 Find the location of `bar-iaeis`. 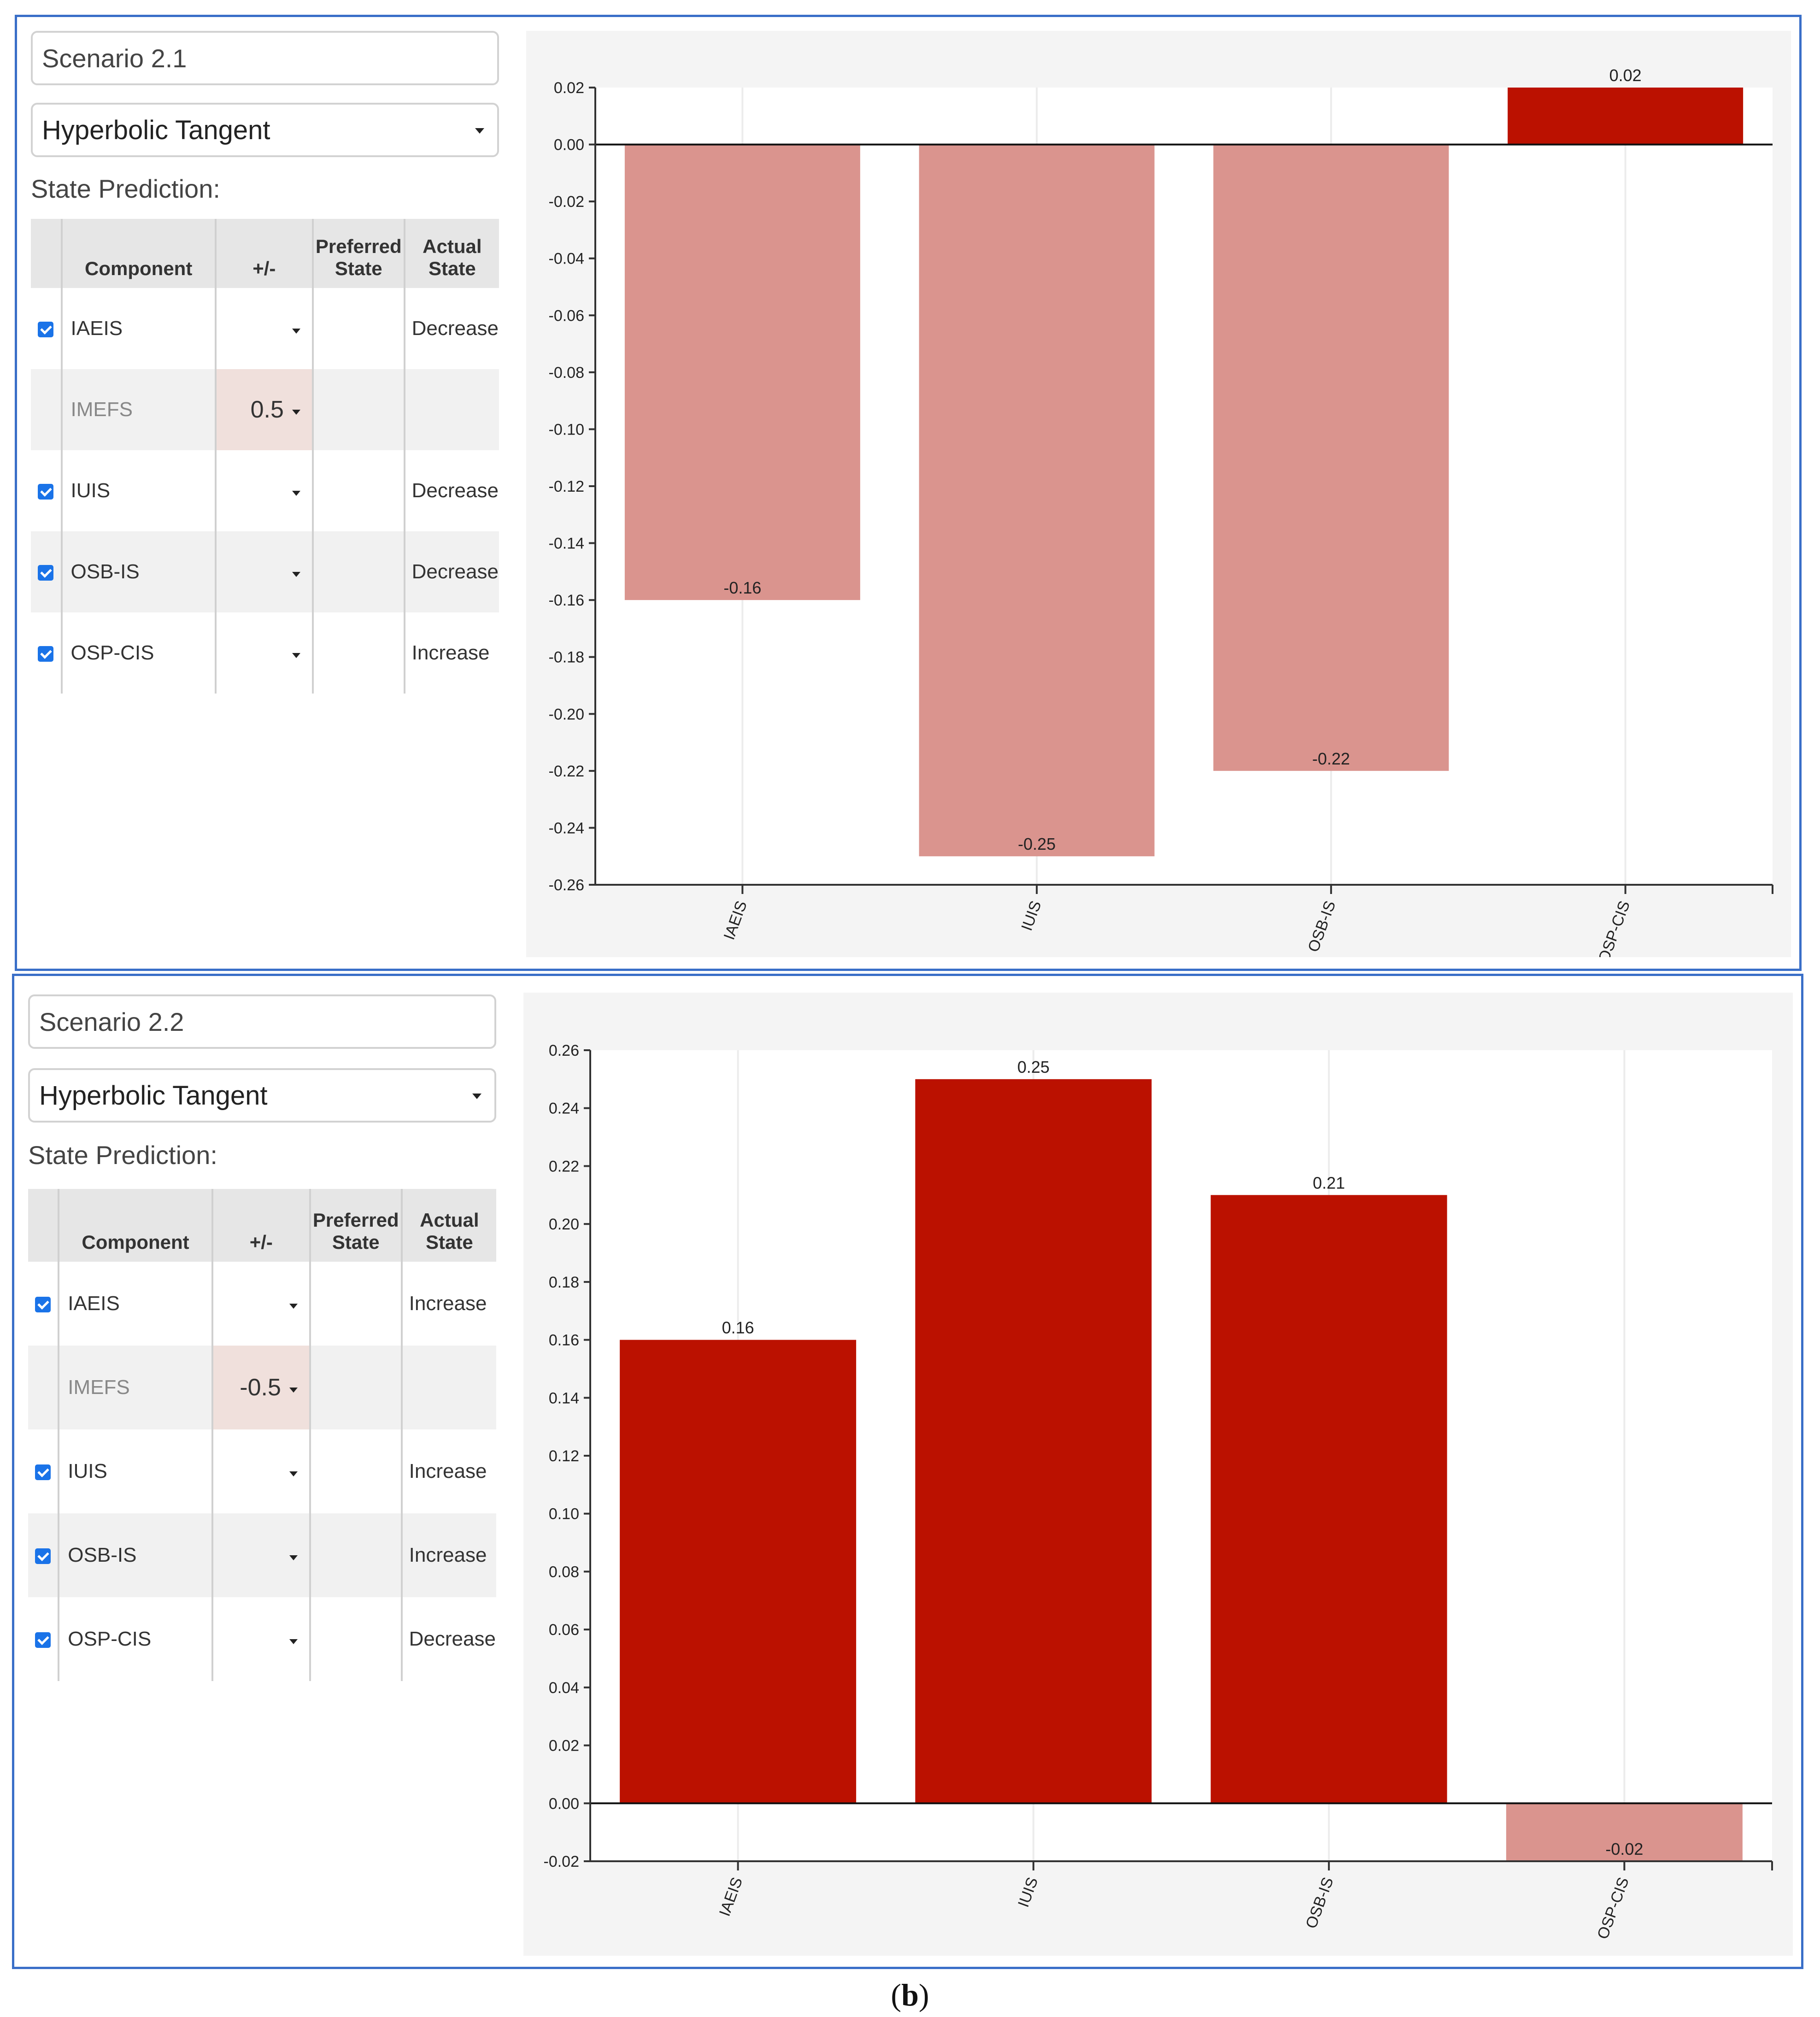

bar-iaeis is located at coordinates (742, 372).